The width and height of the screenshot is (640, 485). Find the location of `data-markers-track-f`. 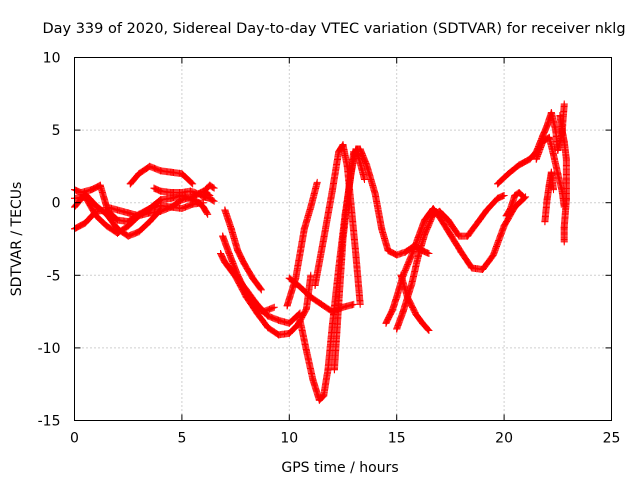

data-markers-track-f is located at coordinates (156, 189).